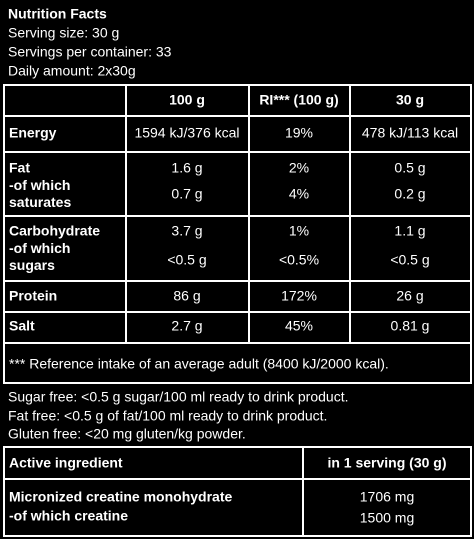 The image size is (474, 539). I want to click on cell: 26 g, so click(410, 295).